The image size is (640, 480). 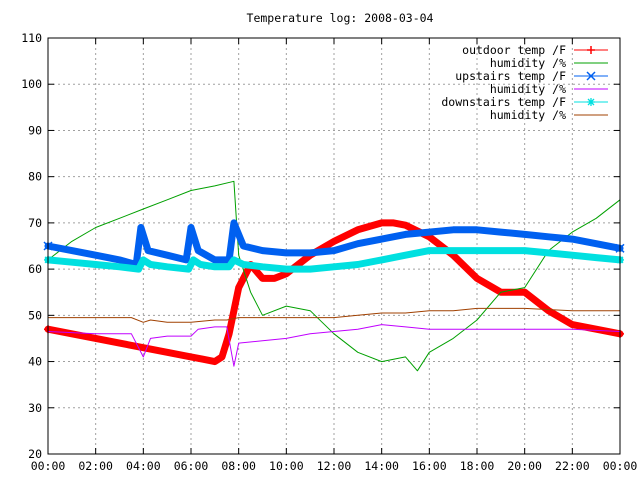 I want to click on x-tick-label: 12:00, so click(x=334, y=466).